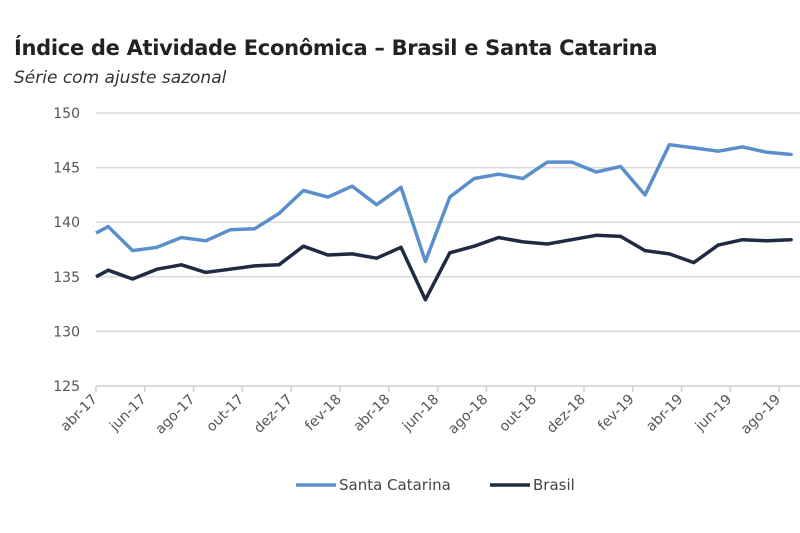  What do you see at coordinates (66, 114) in the screenshot?
I see `y-tick-label: 150` at bounding box center [66, 114].